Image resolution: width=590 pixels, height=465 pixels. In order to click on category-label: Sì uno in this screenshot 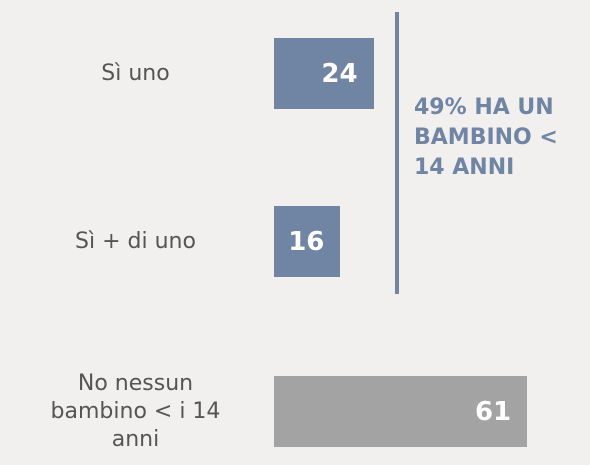, I will do `click(135, 73)`.